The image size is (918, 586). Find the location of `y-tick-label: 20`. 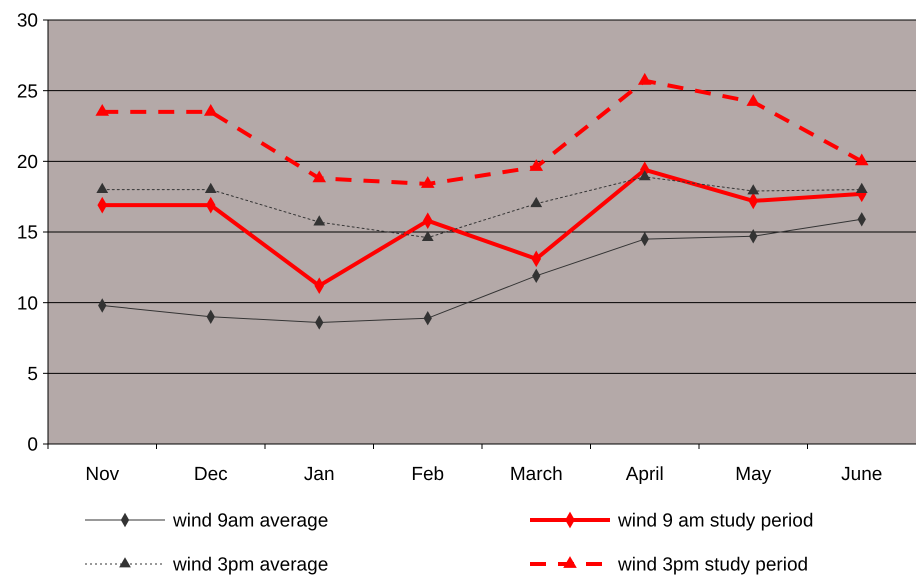

y-tick-label: 20 is located at coordinates (27, 162).